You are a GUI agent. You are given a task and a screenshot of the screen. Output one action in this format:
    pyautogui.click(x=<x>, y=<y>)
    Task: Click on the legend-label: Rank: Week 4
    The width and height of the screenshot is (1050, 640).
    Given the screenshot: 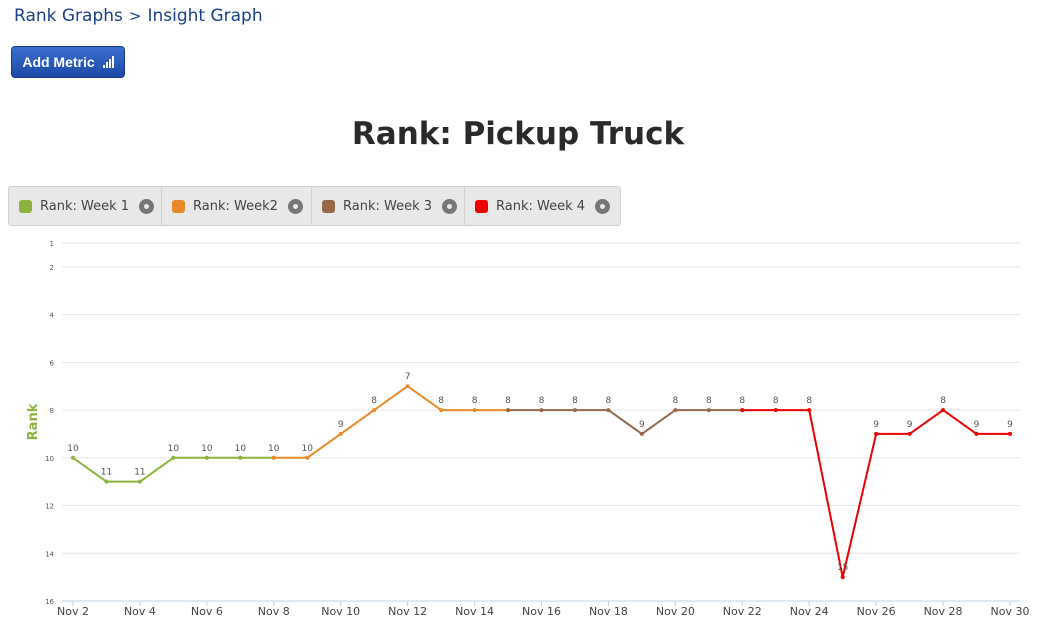 What is the action you would take?
    pyautogui.click(x=541, y=206)
    